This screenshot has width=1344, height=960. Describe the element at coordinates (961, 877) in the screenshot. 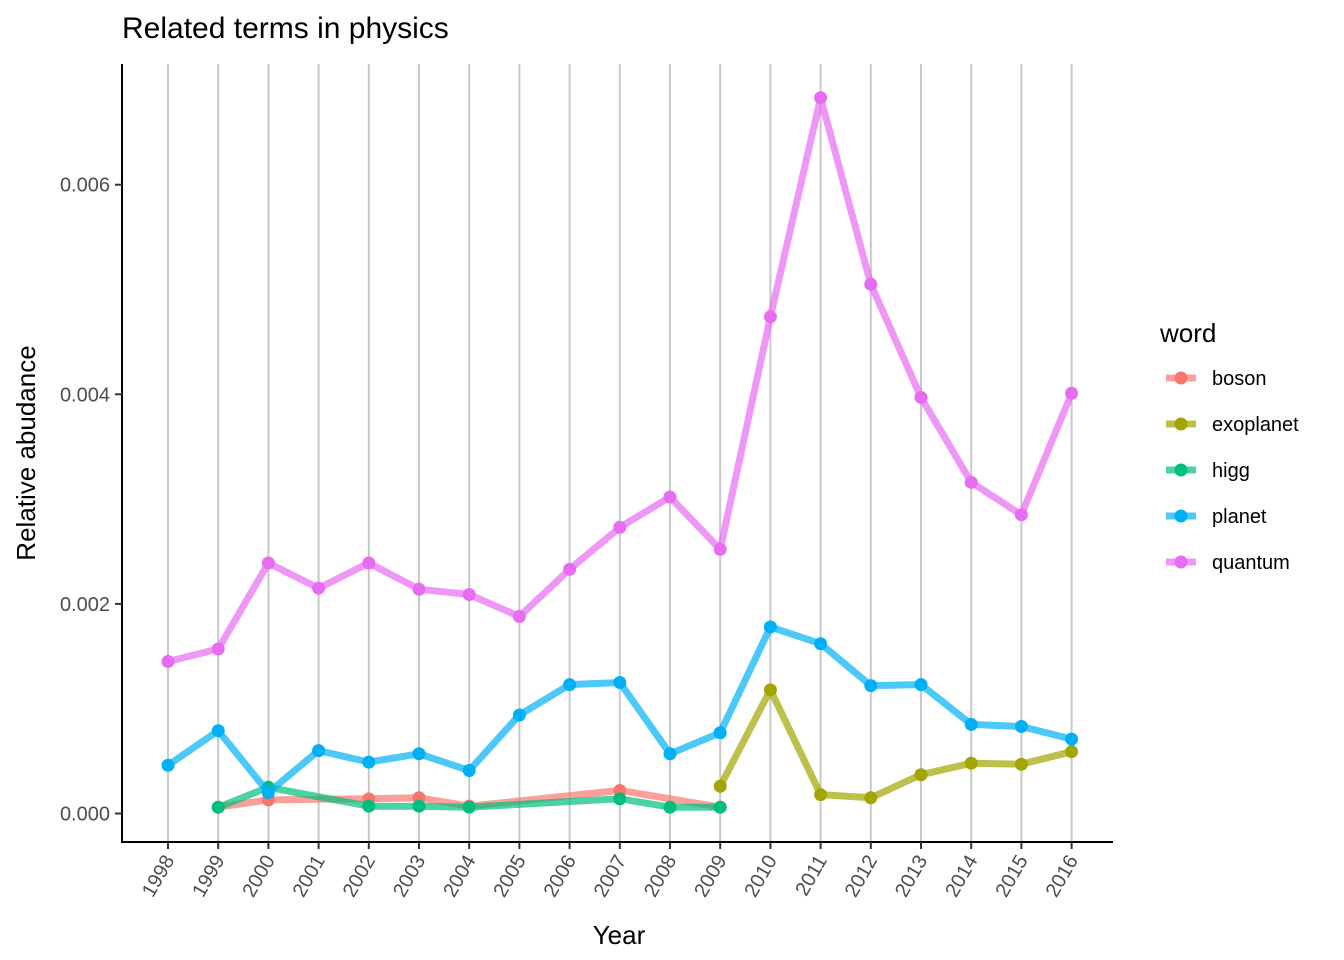

I see `x-tick-label: 2014` at that location.